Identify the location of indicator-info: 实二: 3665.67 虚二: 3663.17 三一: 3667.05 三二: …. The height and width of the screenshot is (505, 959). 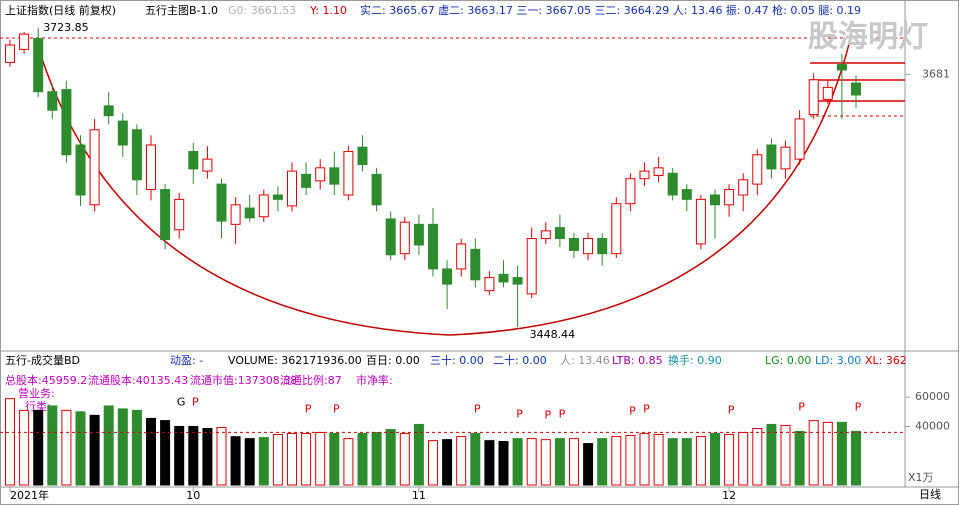
(610, 10).